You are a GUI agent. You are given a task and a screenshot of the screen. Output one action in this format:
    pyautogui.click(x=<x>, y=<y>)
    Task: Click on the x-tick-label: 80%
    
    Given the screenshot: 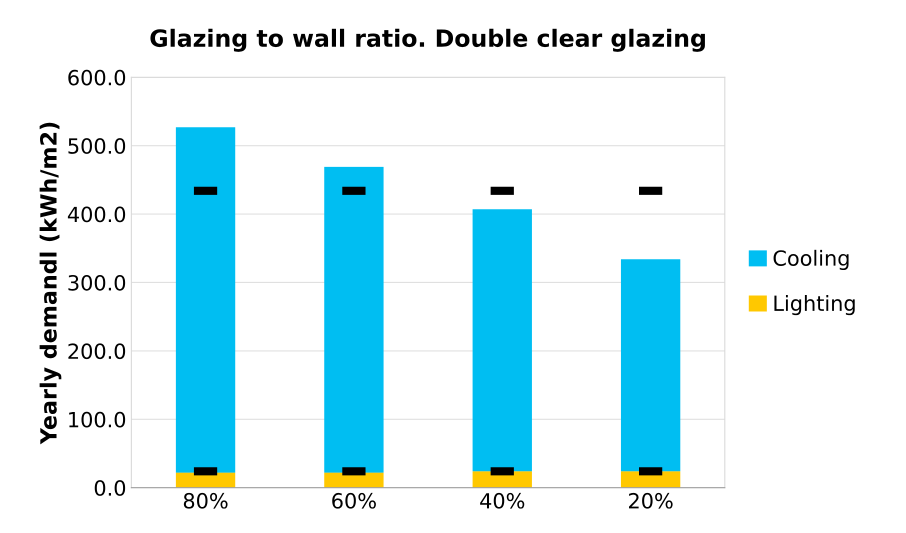 What is the action you would take?
    pyautogui.click(x=206, y=500)
    